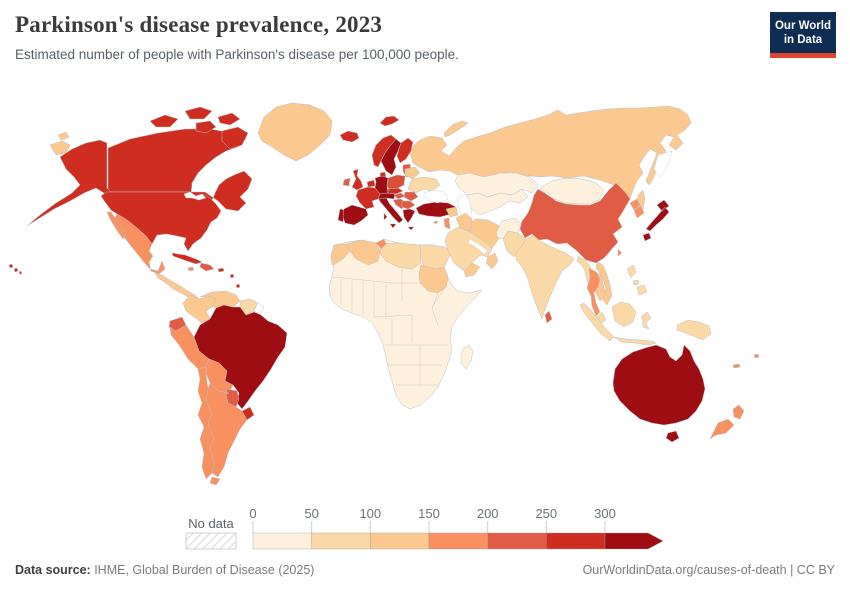 The height and width of the screenshot is (600, 850). Describe the element at coordinates (411, 196) in the screenshot. I see `country-romania` at that location.